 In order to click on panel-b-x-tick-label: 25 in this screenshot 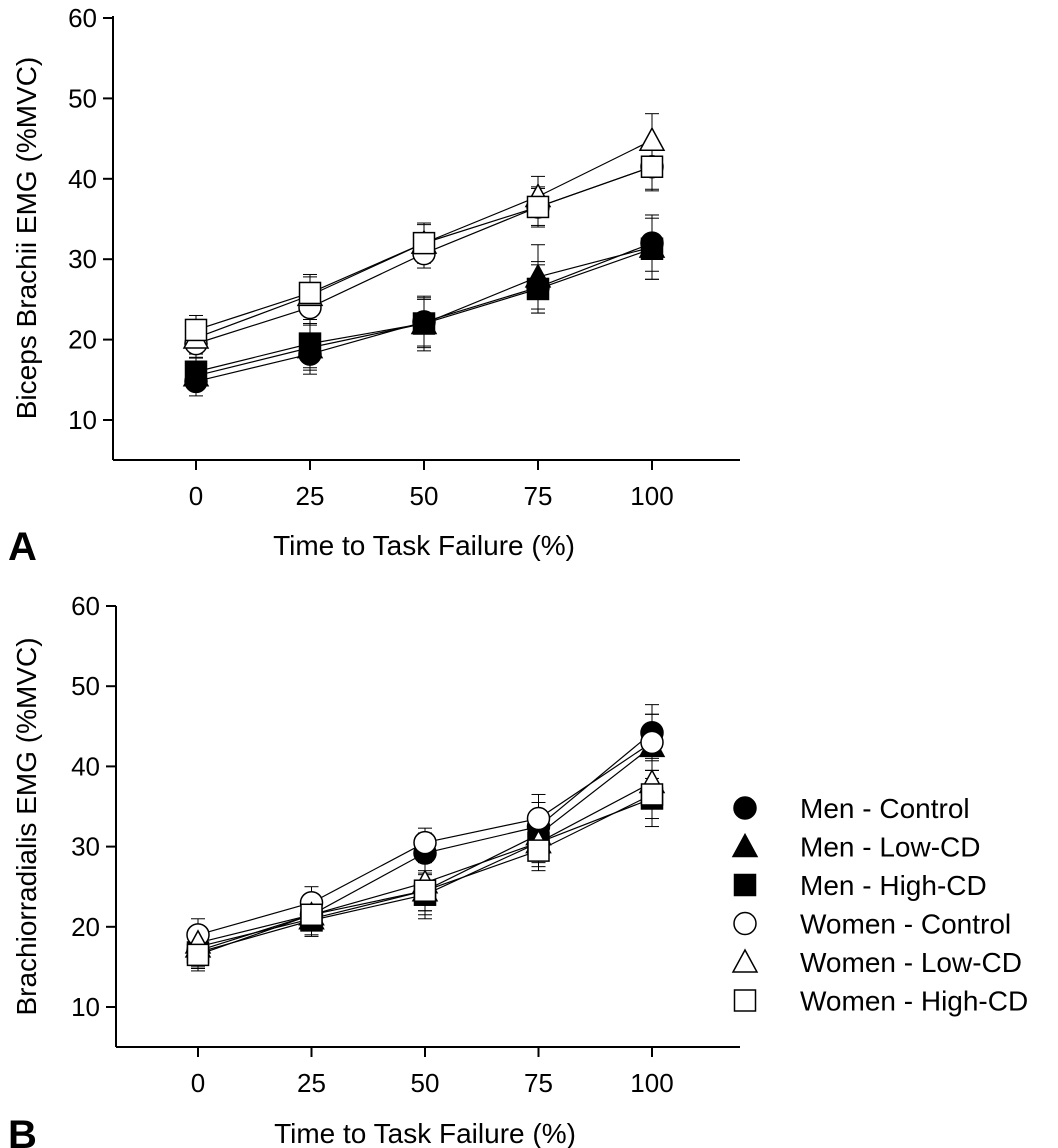, I will do `click(311, 1083)`.